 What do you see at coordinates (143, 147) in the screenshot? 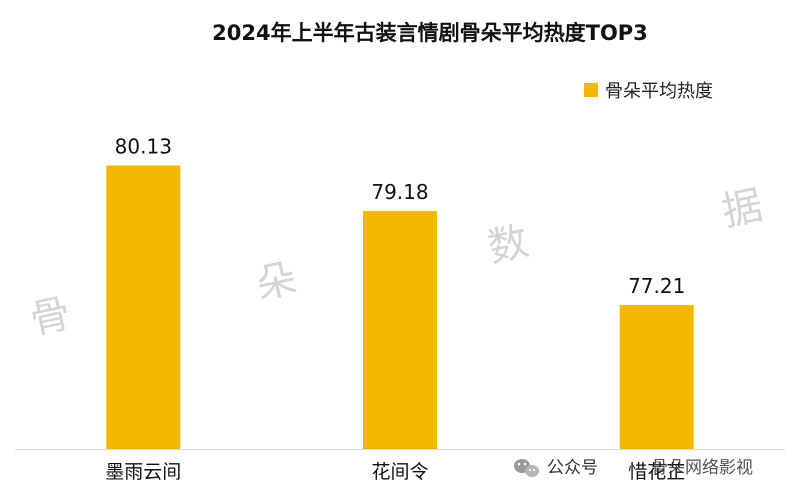
I see `data-label: 80.13` at bounding box center [143, 147].